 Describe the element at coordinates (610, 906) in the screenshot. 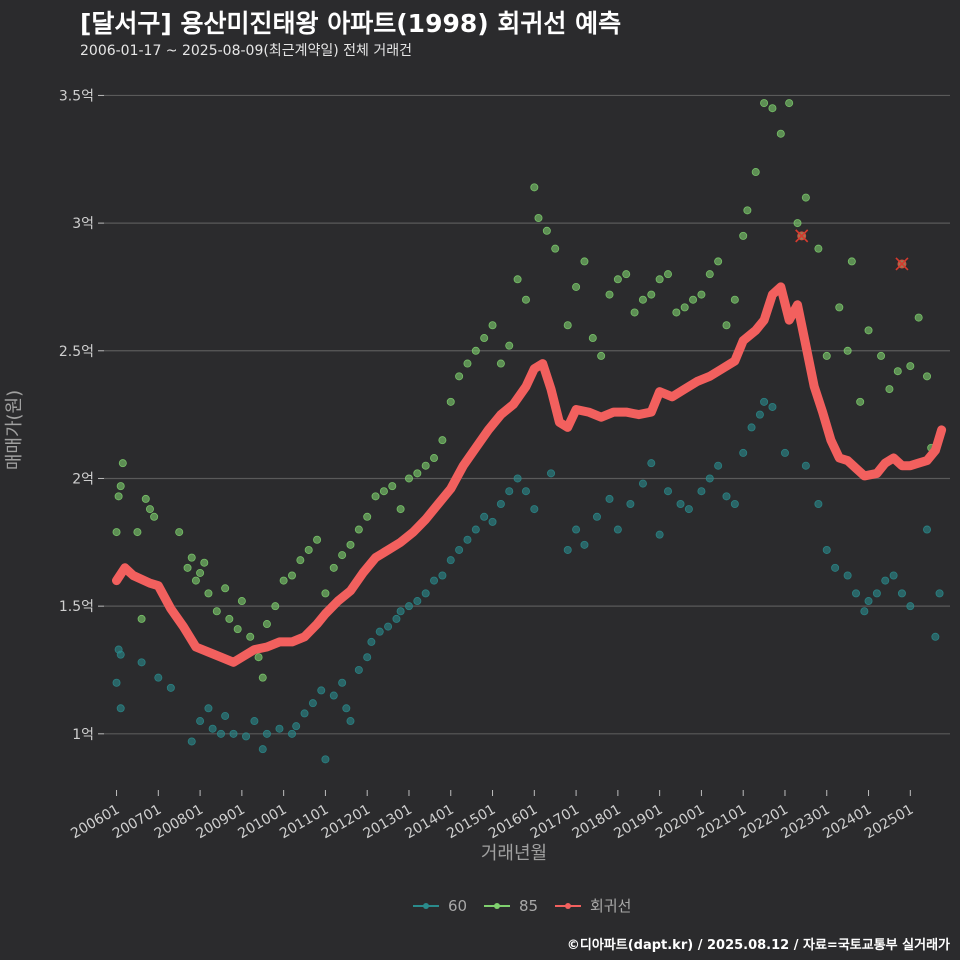

I see `legend-label: 회귀선` at that location.